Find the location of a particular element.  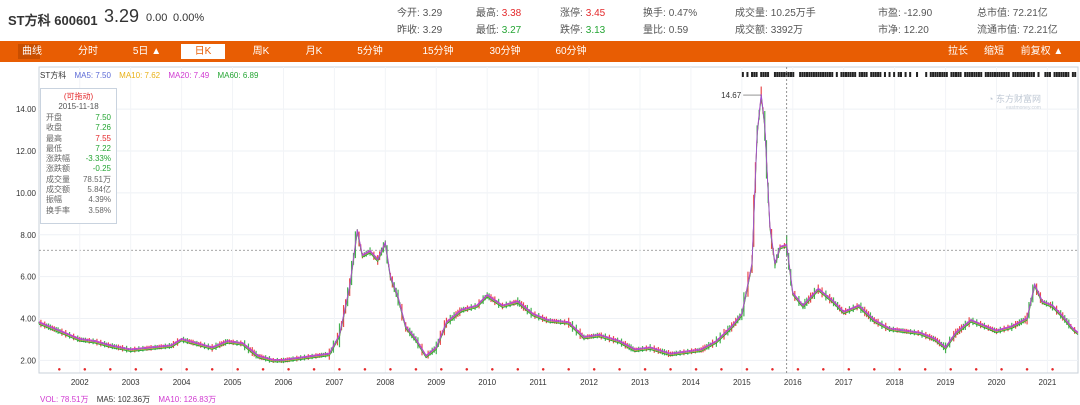

info-row: 成交额 5.84亿 is located at coordinates (78, 190).